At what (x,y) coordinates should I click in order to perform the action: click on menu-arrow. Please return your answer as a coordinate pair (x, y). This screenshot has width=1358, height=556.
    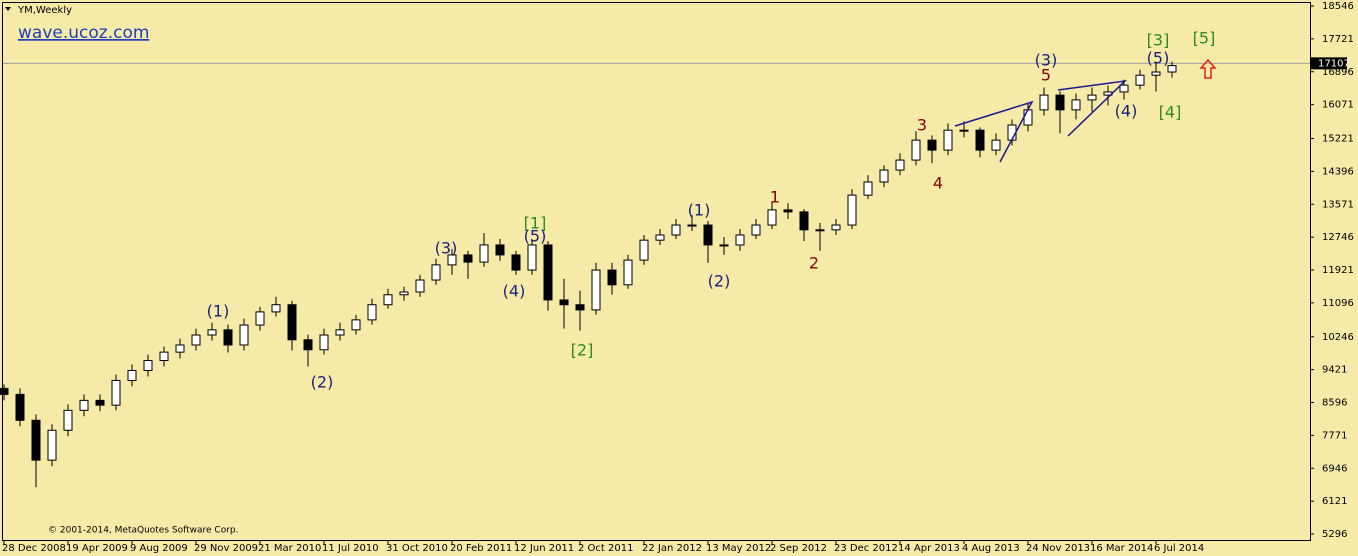
    Looking at the image, I should click on (8, 9).